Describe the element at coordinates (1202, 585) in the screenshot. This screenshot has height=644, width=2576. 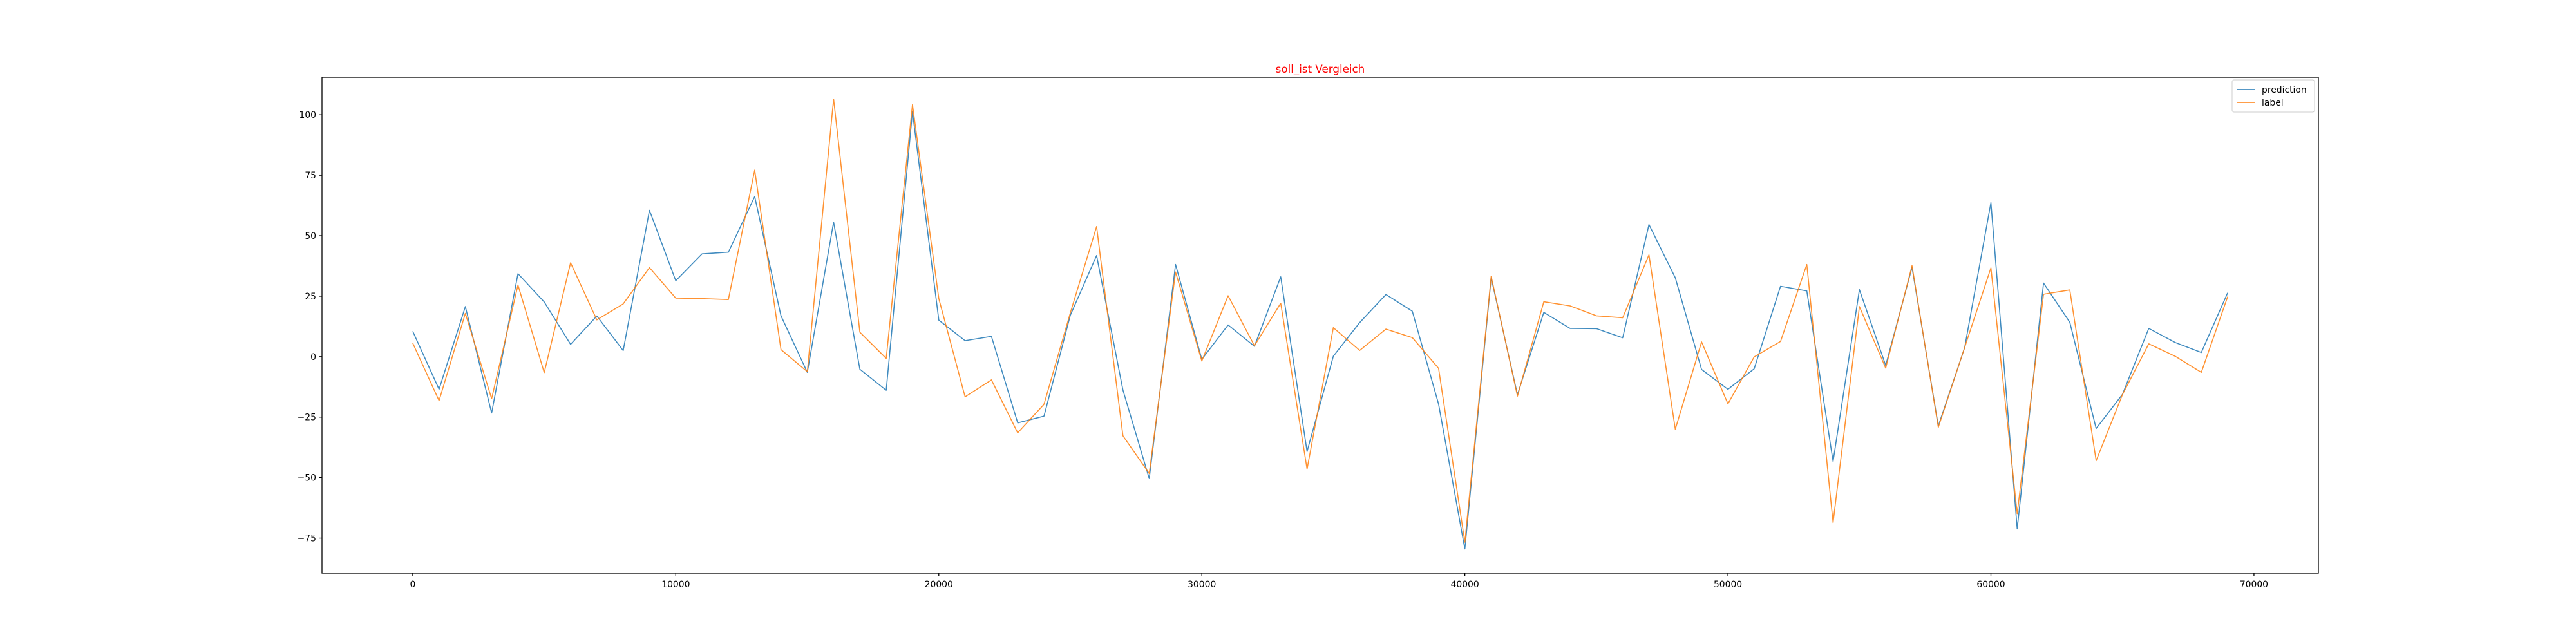
I see `x-tick-label: 30000` at that location.